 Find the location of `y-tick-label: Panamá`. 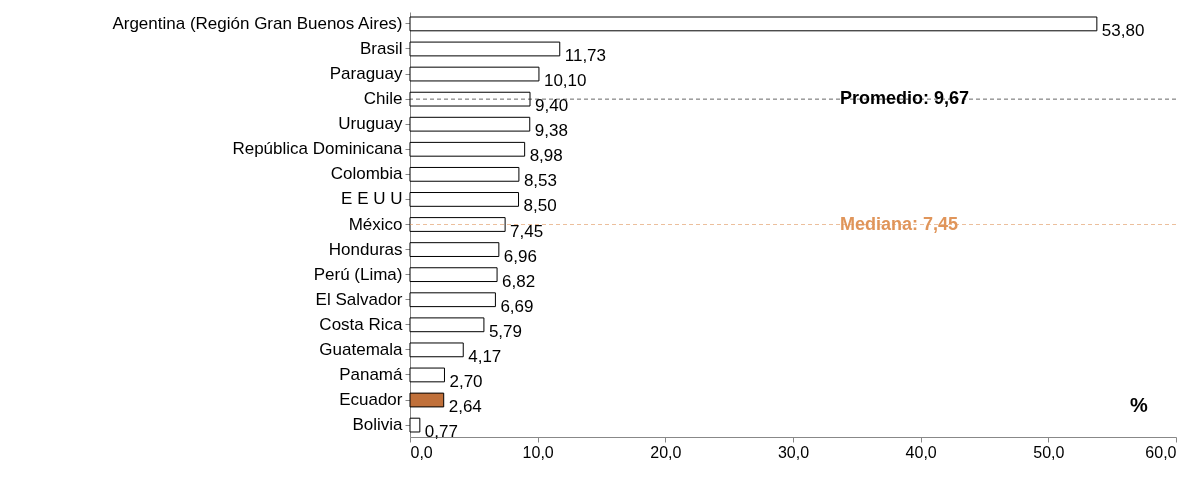

y-tick-label: Panamá is located at coordinates (371, 374).